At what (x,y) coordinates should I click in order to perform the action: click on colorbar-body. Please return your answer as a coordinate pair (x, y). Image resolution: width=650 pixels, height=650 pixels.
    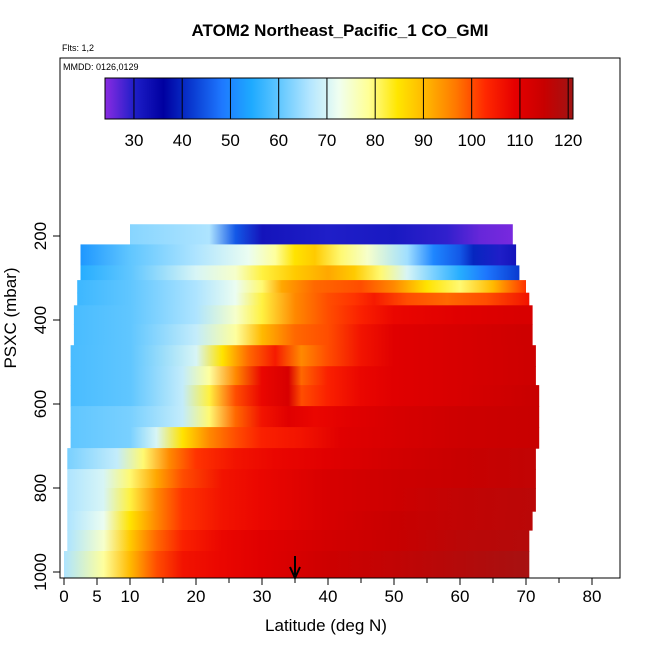
    Looking at the image, I should click on (339, 98).